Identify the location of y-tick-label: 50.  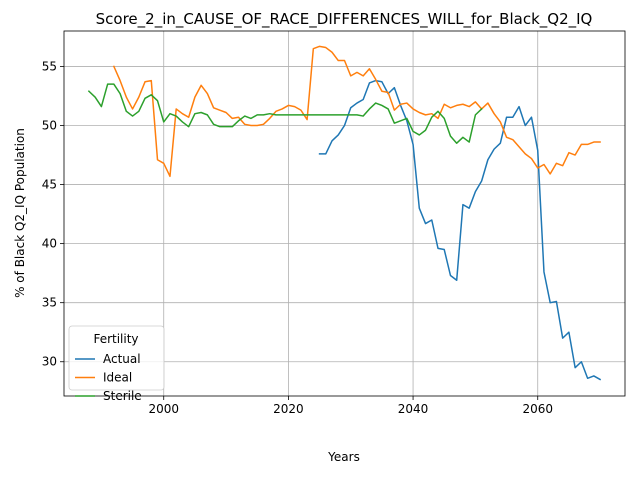
(49, 125).